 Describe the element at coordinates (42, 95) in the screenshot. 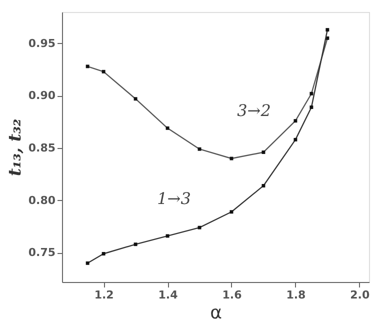

I see `y-tick-label: 0.90` at that location.